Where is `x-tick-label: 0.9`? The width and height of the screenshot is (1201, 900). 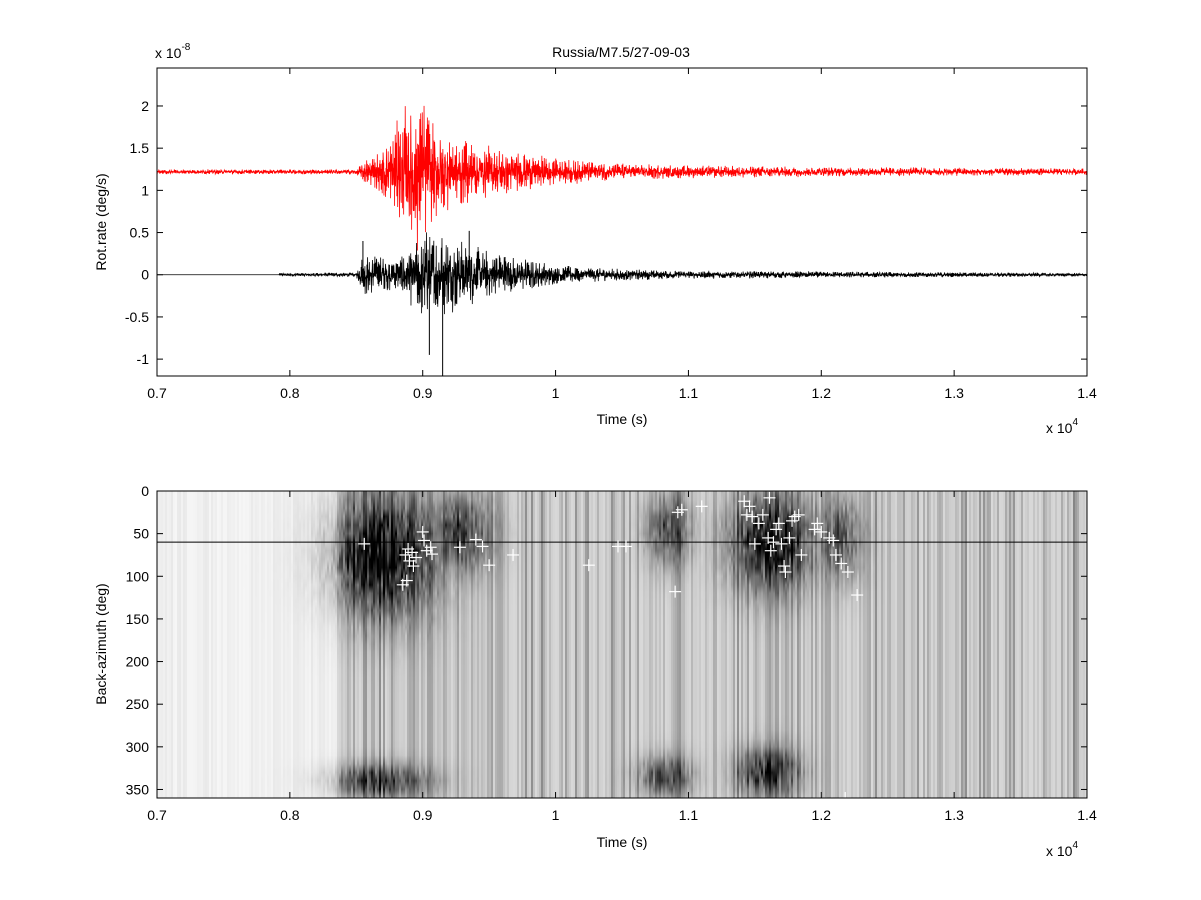
x-tick-label: 0.9 is located at coordinates (423, 393).